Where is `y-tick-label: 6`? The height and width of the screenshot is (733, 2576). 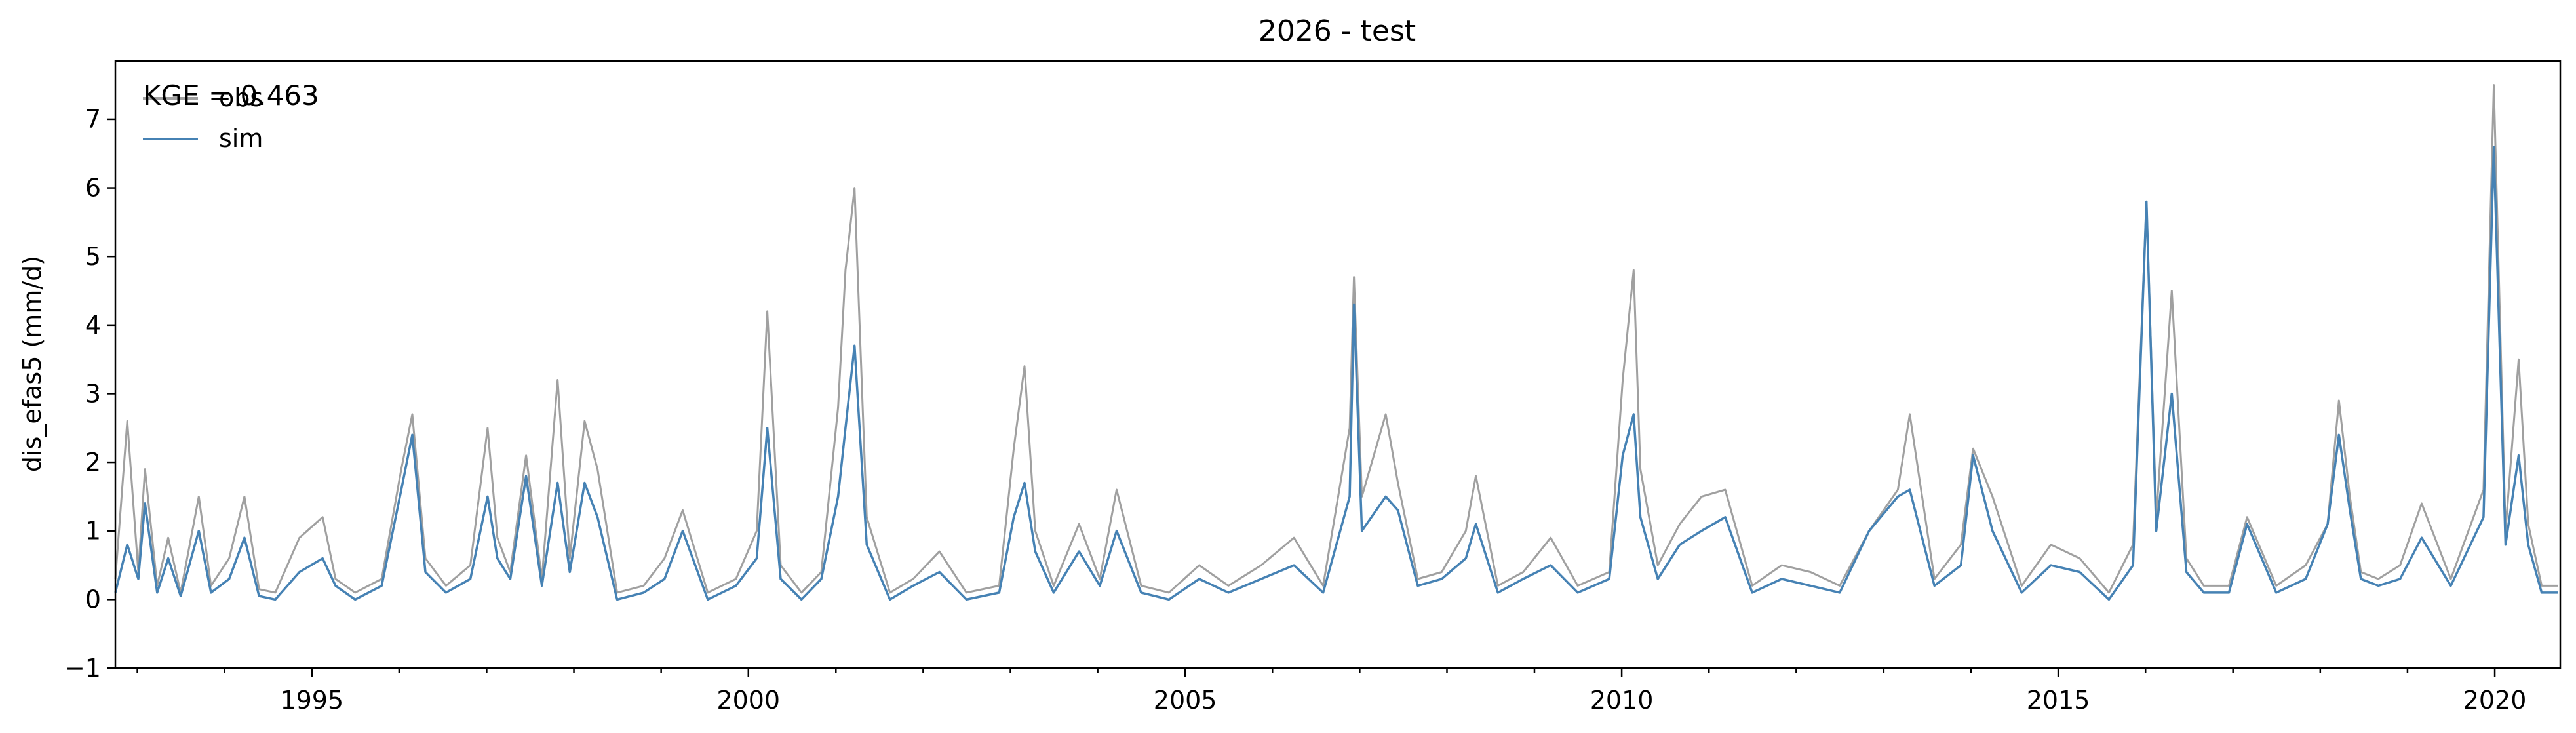 y-tick-label: 6 is located at coordinates (93, 188).